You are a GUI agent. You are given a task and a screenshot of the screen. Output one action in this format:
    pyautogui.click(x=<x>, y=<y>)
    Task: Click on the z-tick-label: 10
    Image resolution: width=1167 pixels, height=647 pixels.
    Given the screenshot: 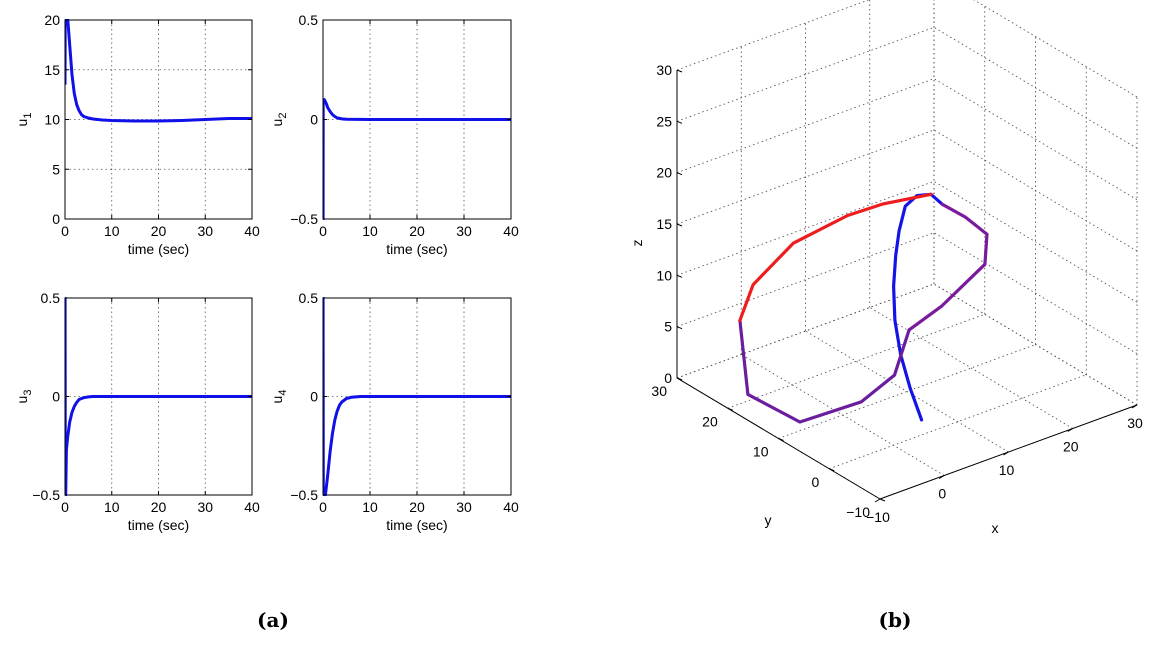 What is the action you would take?
    pyautogui.click(x=664, y=275)
    